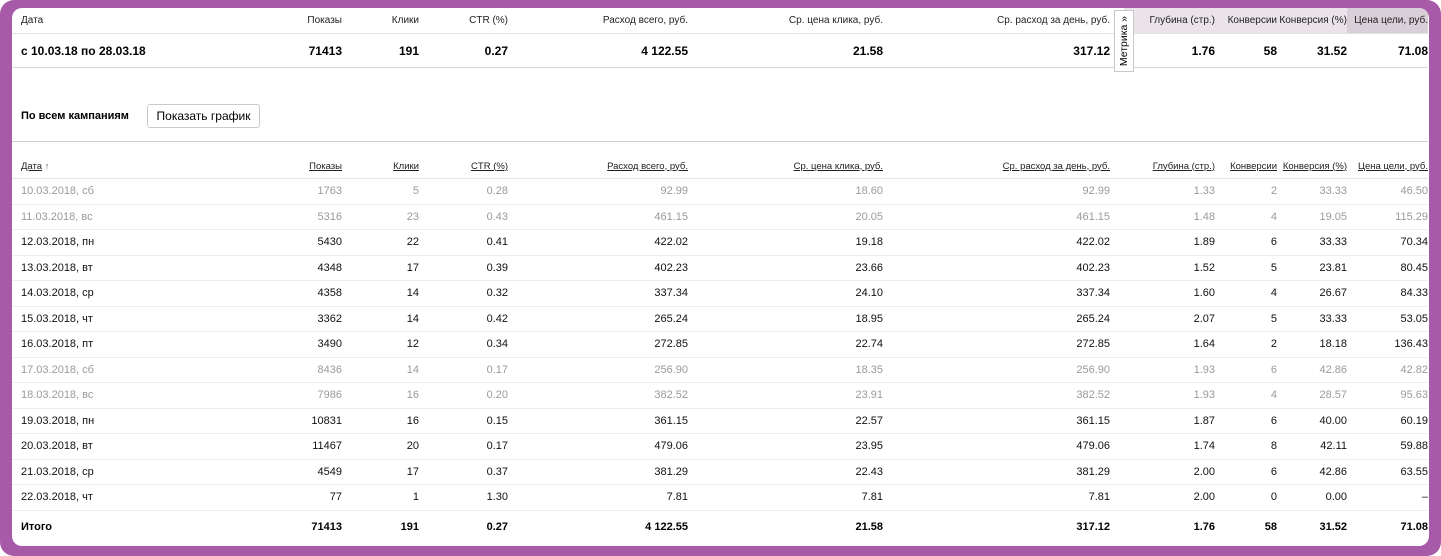  I want to click on cell-conv: 5, so click(1246, 319).